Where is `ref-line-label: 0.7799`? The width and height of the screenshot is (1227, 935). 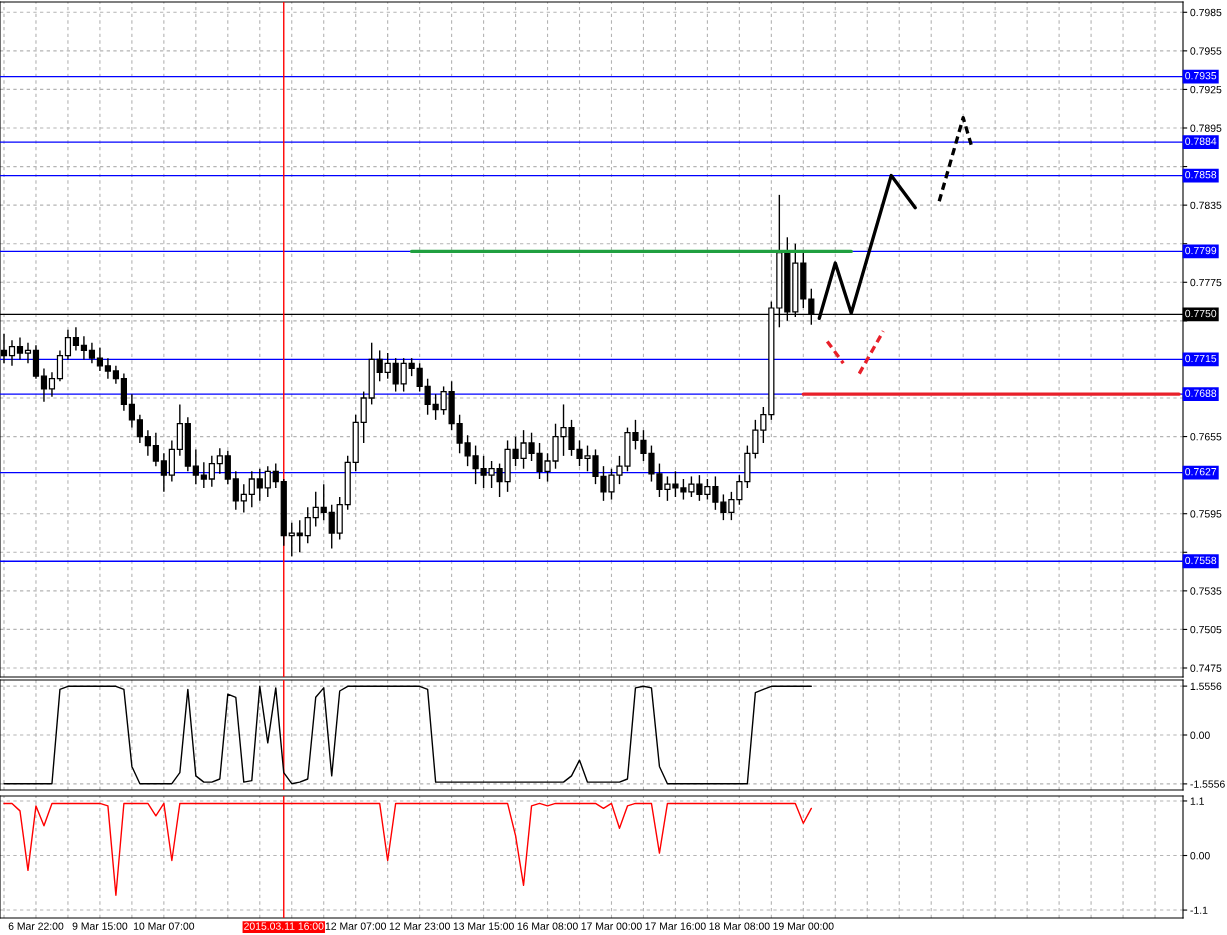
ref-line-label: 0.7799 is located at coordinates (1201, 250).